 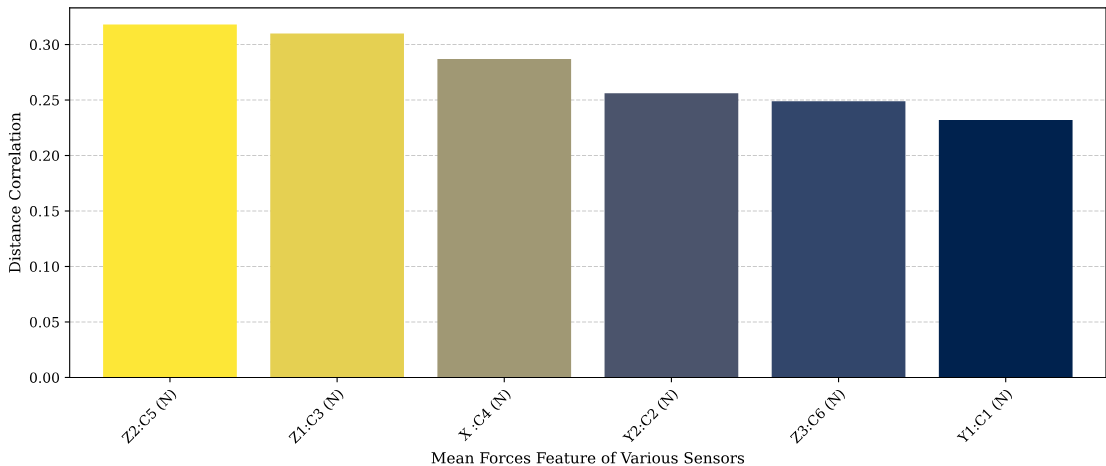 What do you see at coordinates (44, 45) in the screenshot?
I see `y-tick-label: 0.30` at bounding box center [44, 45].